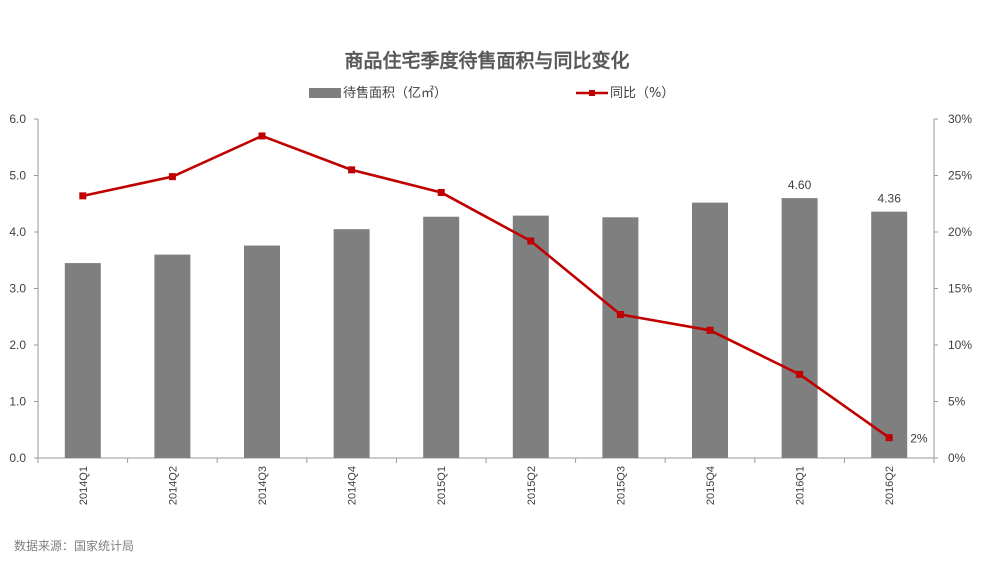 The width and height of the screenshot is (982, 561). What do you see at coordinates (74, 545) in the screenshot?
I see `source-note: 数据来源：国家统计局` at bounding box center [74, 545].